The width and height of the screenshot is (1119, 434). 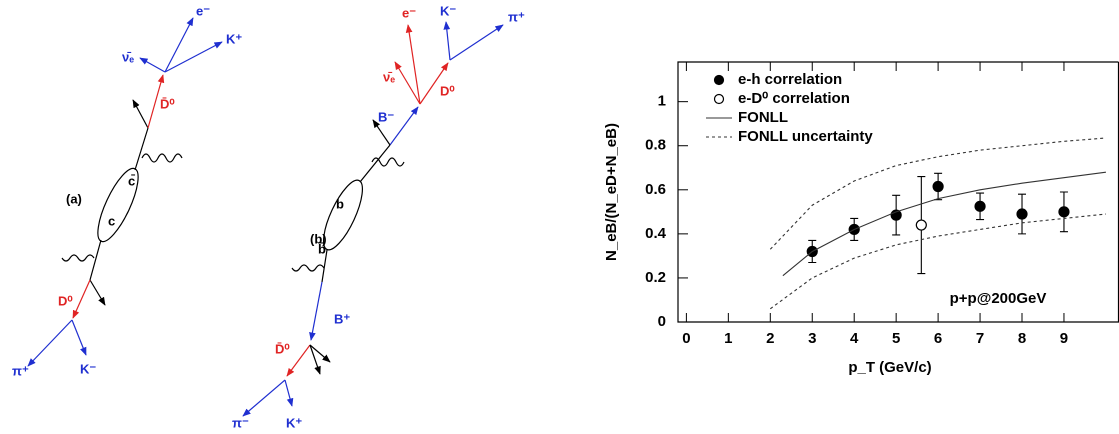 I want to click on x-tick-label: 3, so click(x=812, y=338).